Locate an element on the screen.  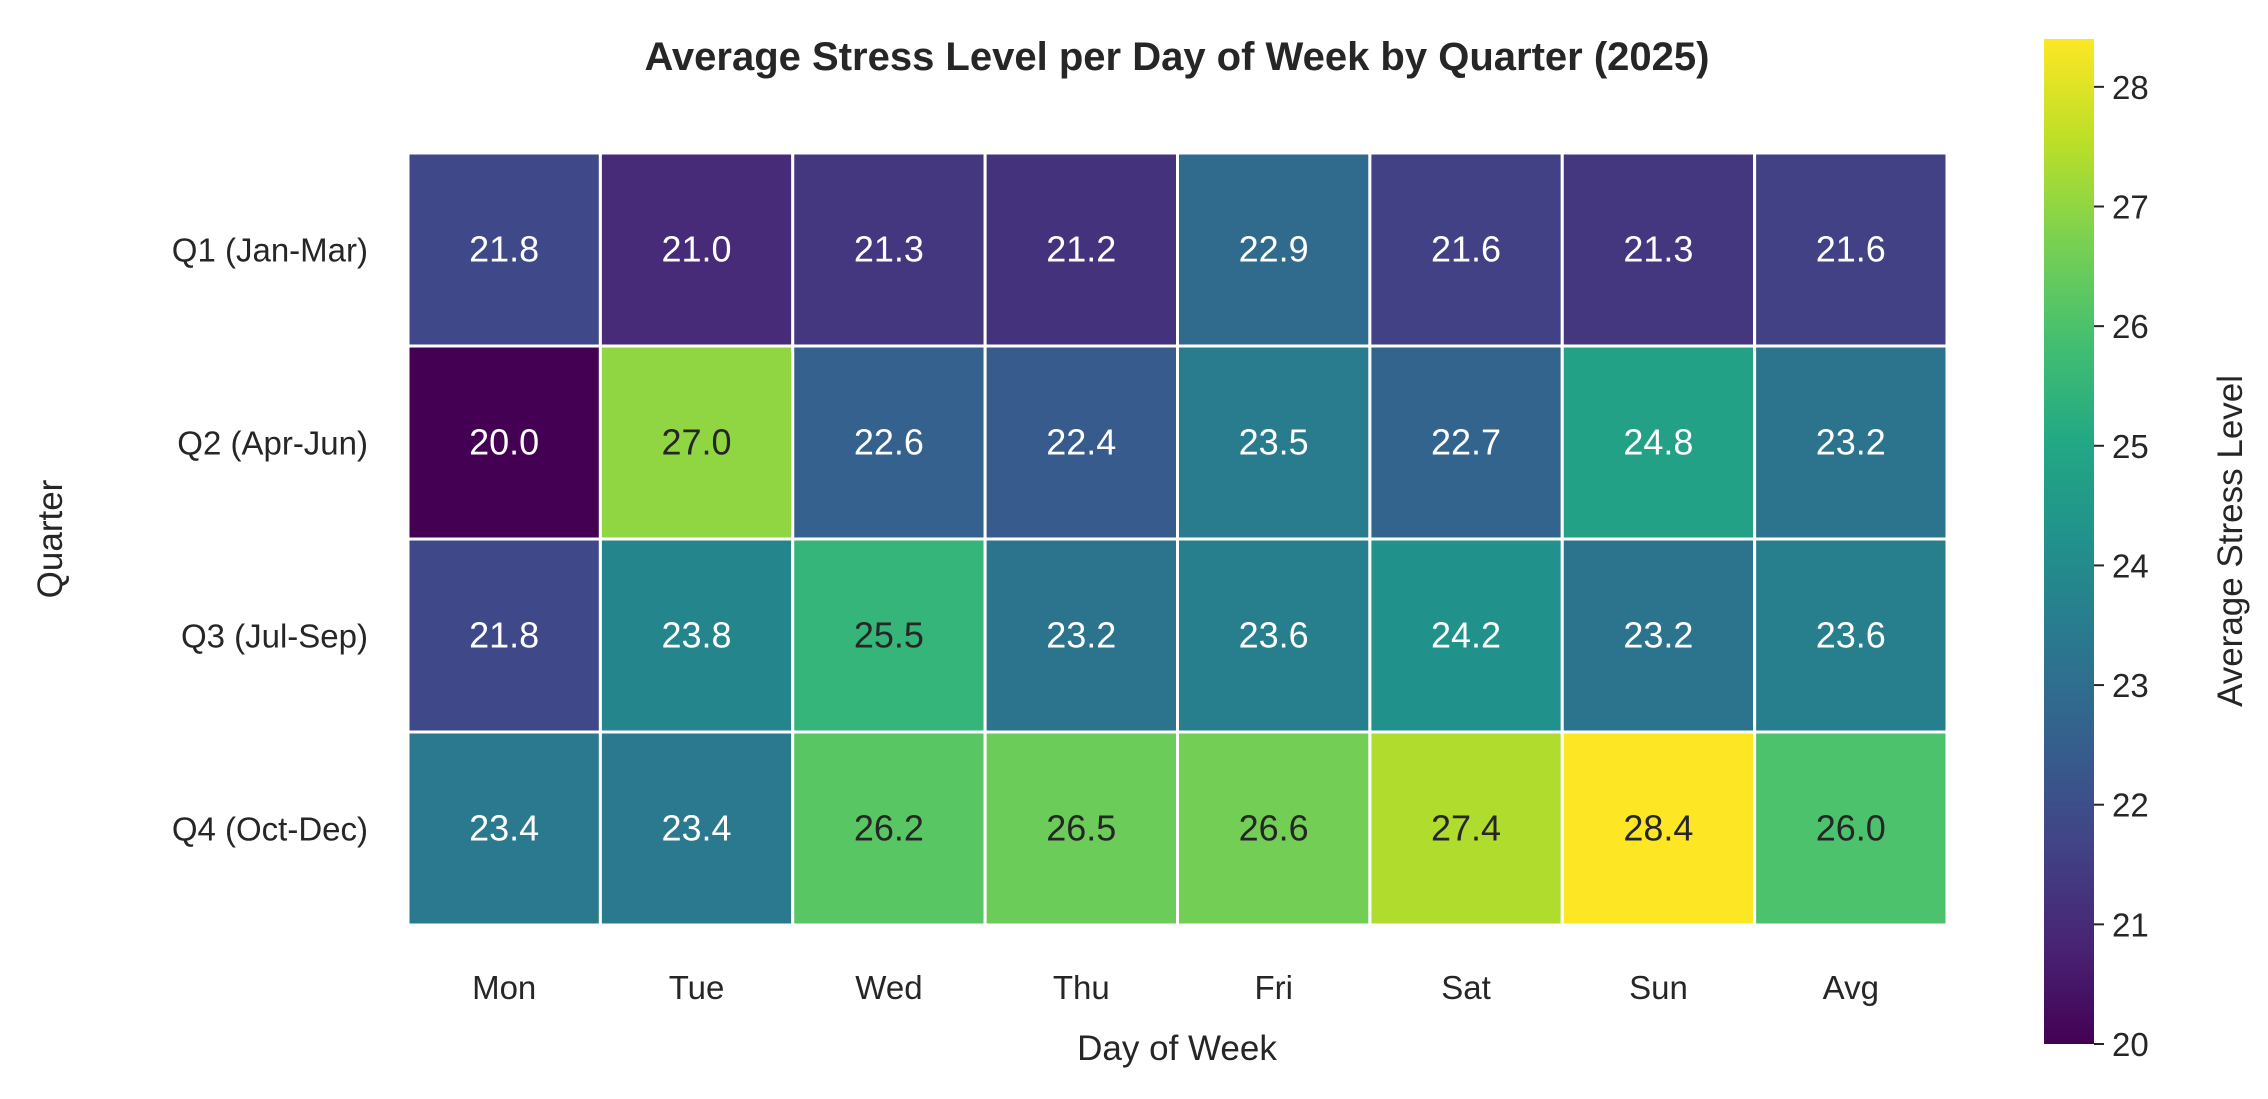
colorbar-tick-label: 26 is located at coordinates (2130, 326).